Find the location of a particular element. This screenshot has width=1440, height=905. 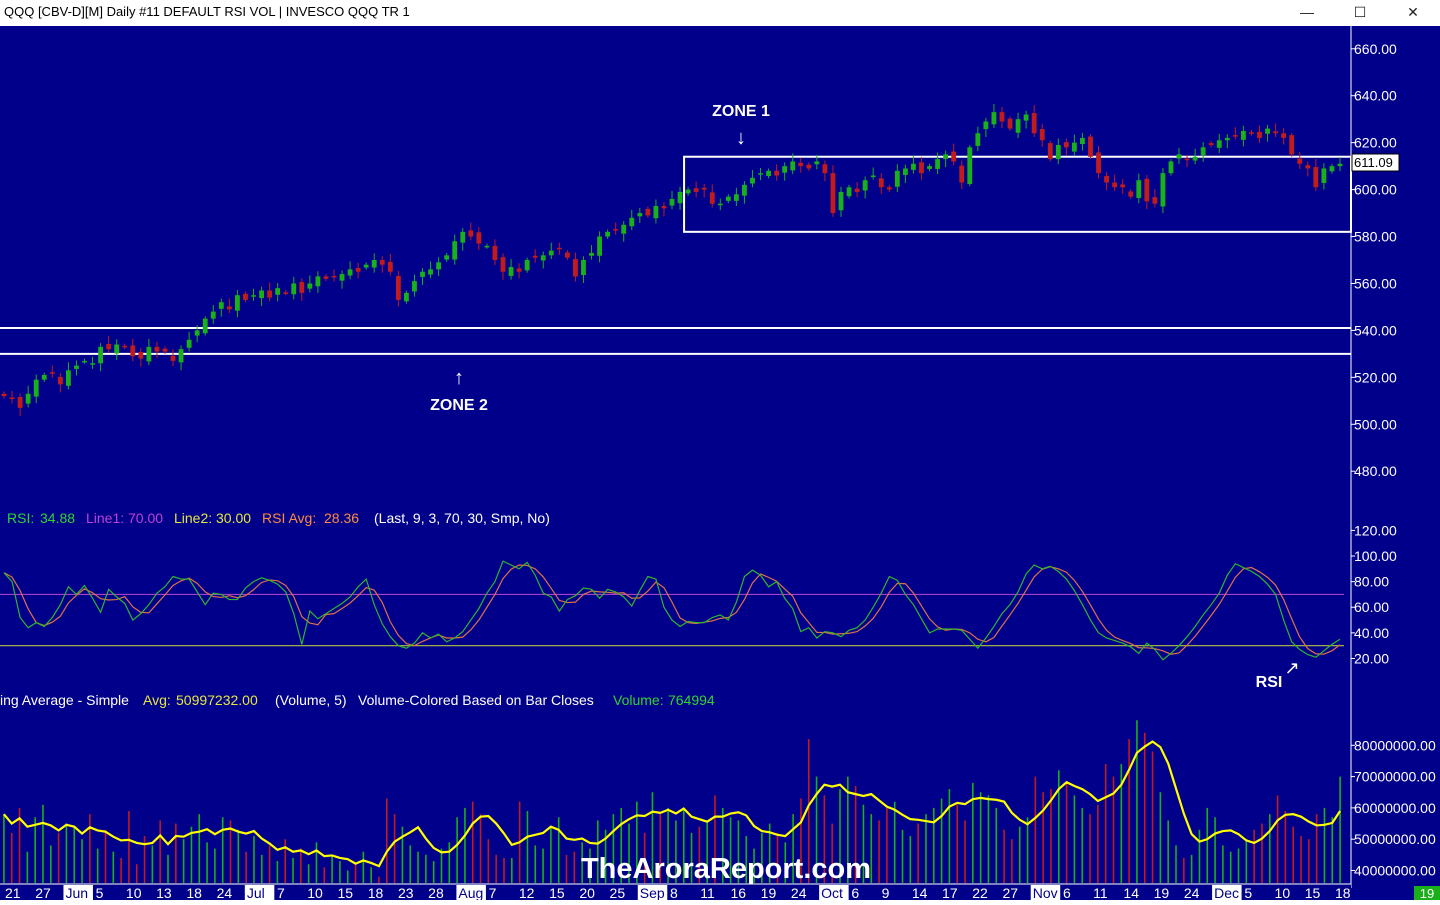

x-axis-label: 11 is located at coordinates (707, 892).